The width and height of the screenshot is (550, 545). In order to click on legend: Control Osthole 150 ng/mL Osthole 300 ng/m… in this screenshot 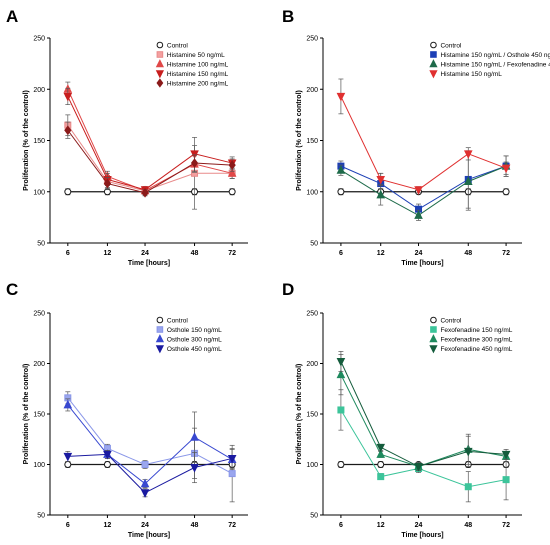, I will do `click(188, 335)`.